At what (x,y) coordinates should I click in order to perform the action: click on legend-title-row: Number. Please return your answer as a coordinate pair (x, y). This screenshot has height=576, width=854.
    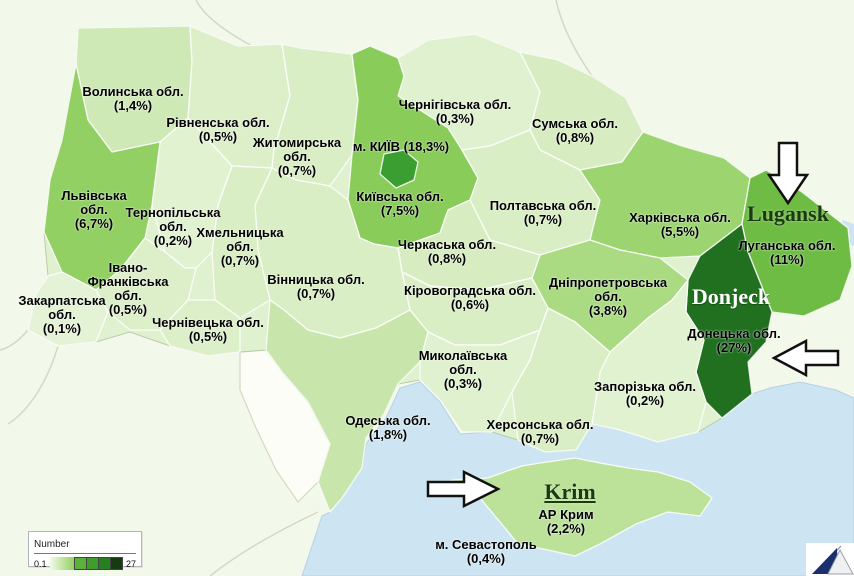
    Looking at the image, I should click on (85, 544).